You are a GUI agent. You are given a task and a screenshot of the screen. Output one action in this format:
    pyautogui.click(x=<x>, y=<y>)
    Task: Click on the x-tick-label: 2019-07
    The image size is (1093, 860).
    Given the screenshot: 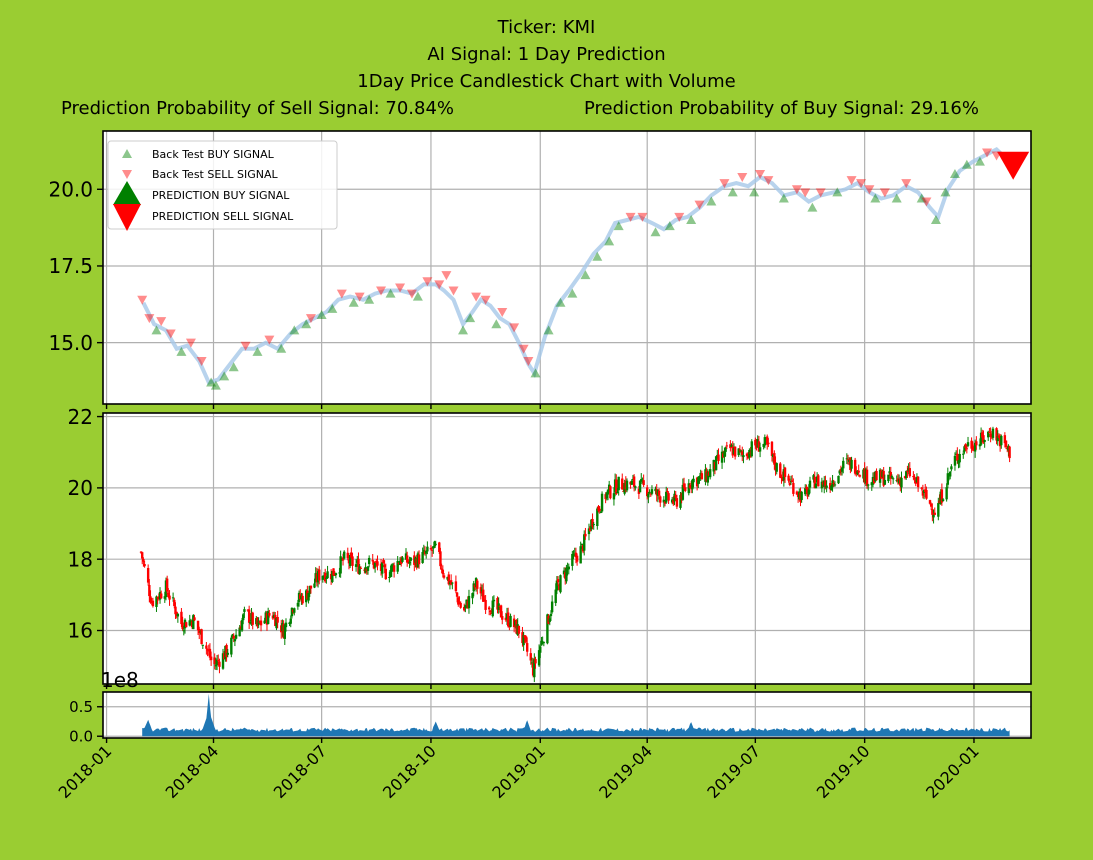 What is the action you would take?
    pyautogui.click(x=733, y=771)
    